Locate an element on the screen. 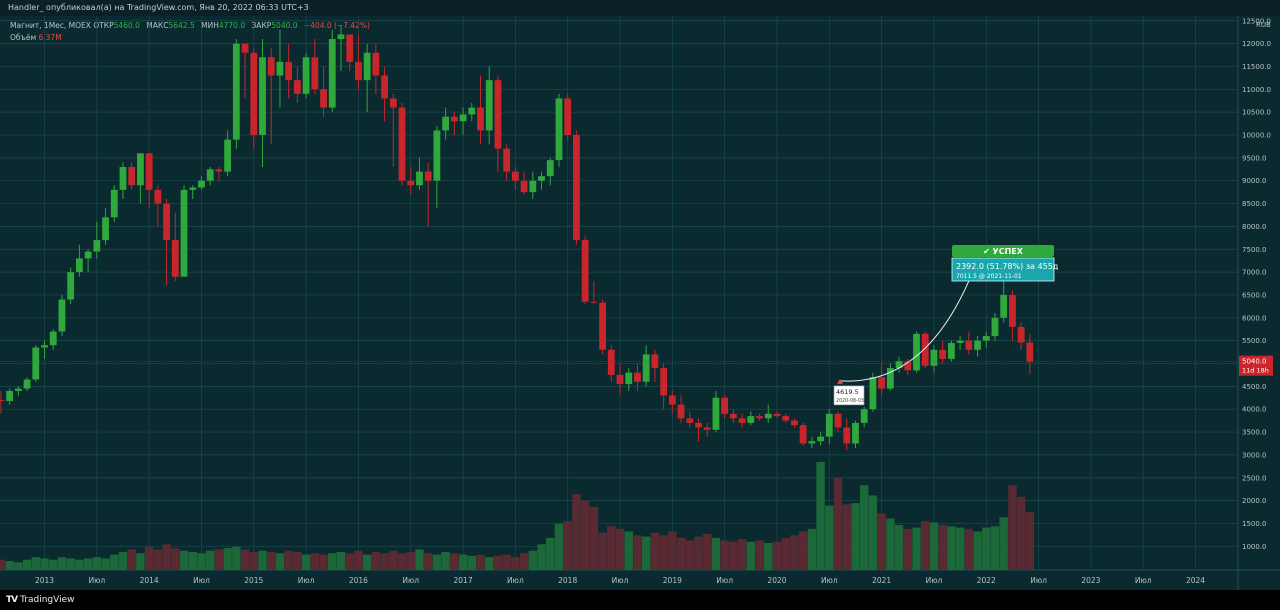  y-tick-label: 3000.0 is located at coordinates (1254, 455).